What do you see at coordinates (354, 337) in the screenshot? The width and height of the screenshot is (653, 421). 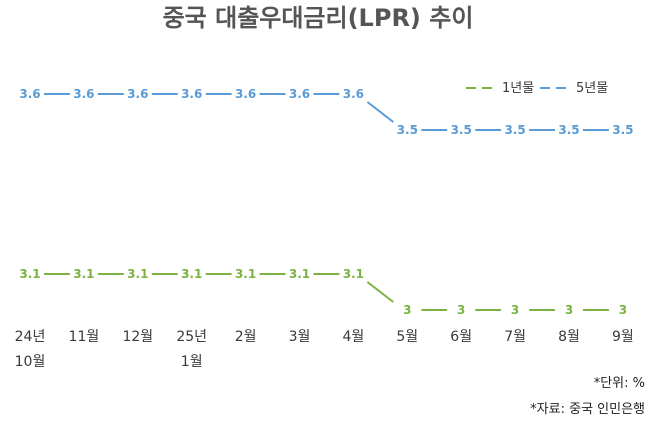 I see `x-tick-label: 4월` at bounding box center [354, 337].